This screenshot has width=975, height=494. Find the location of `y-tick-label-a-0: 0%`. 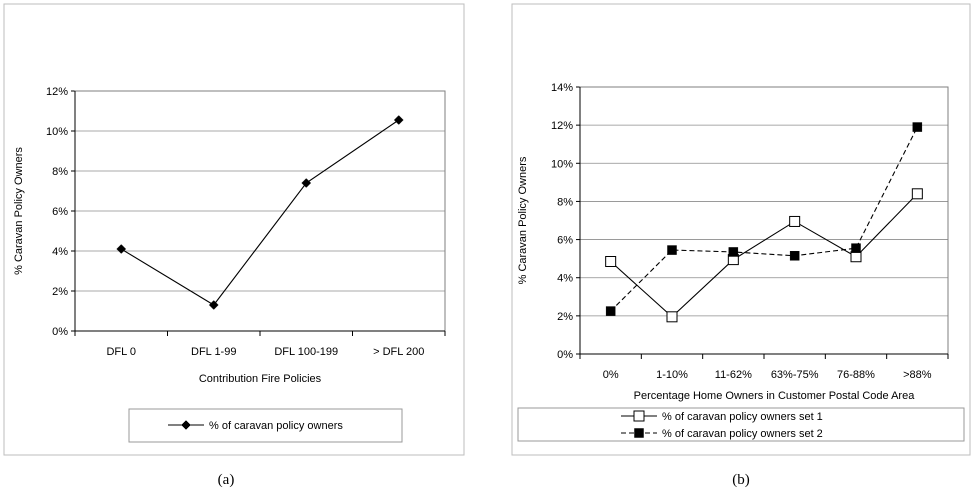

y-tick-label-a-0: 0% is located at coordinates (60, 332).